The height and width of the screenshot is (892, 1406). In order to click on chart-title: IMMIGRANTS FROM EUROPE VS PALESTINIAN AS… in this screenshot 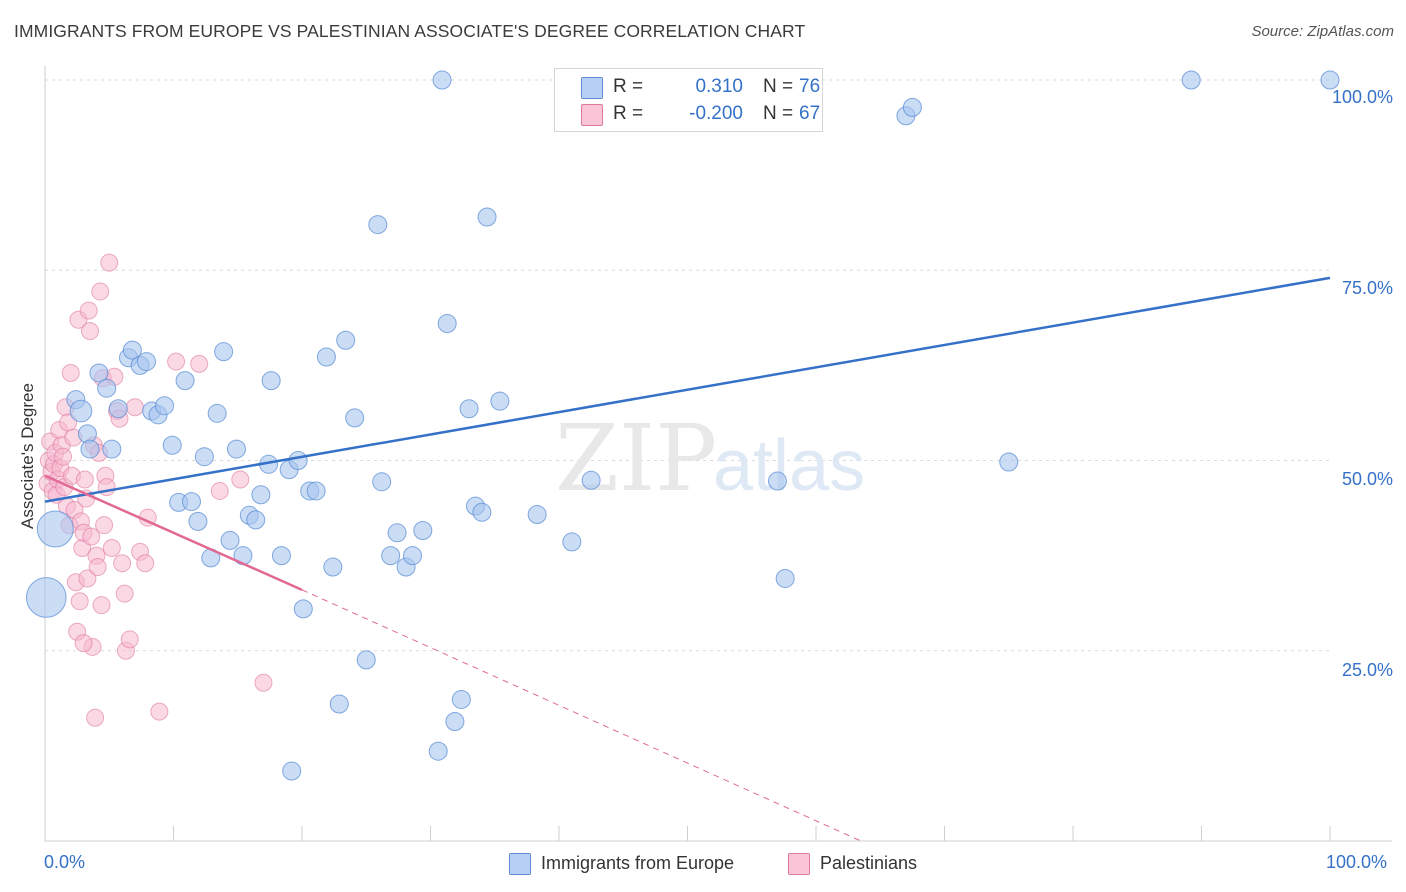, I will do `click(410, 31)`.